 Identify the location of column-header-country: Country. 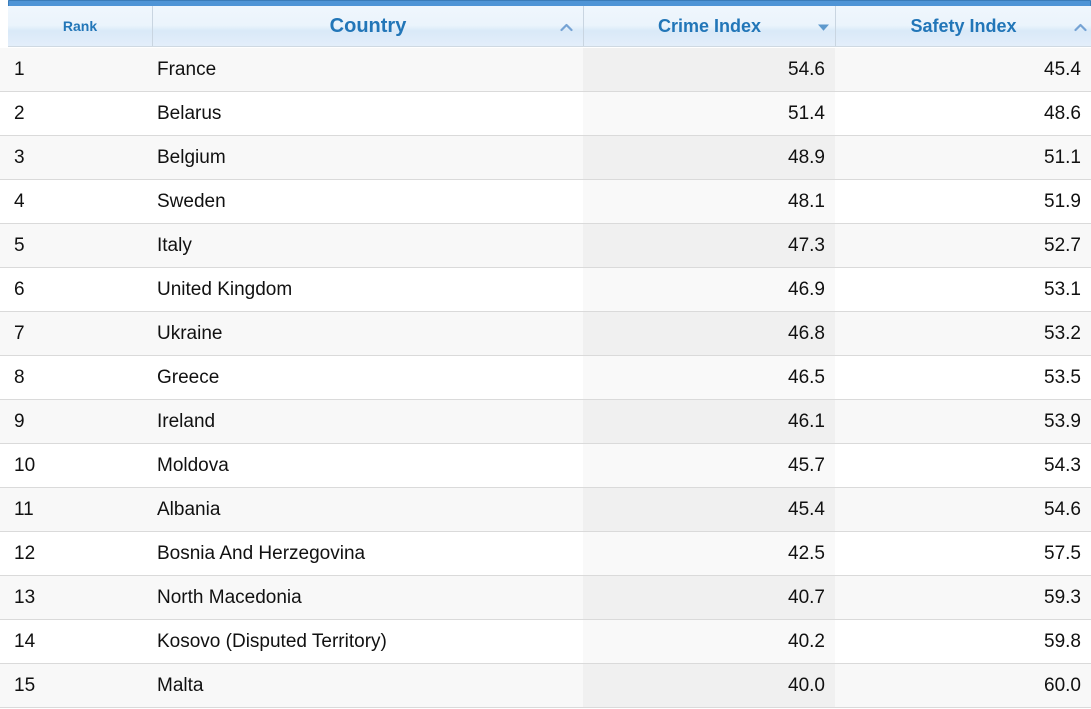
(367, 26).